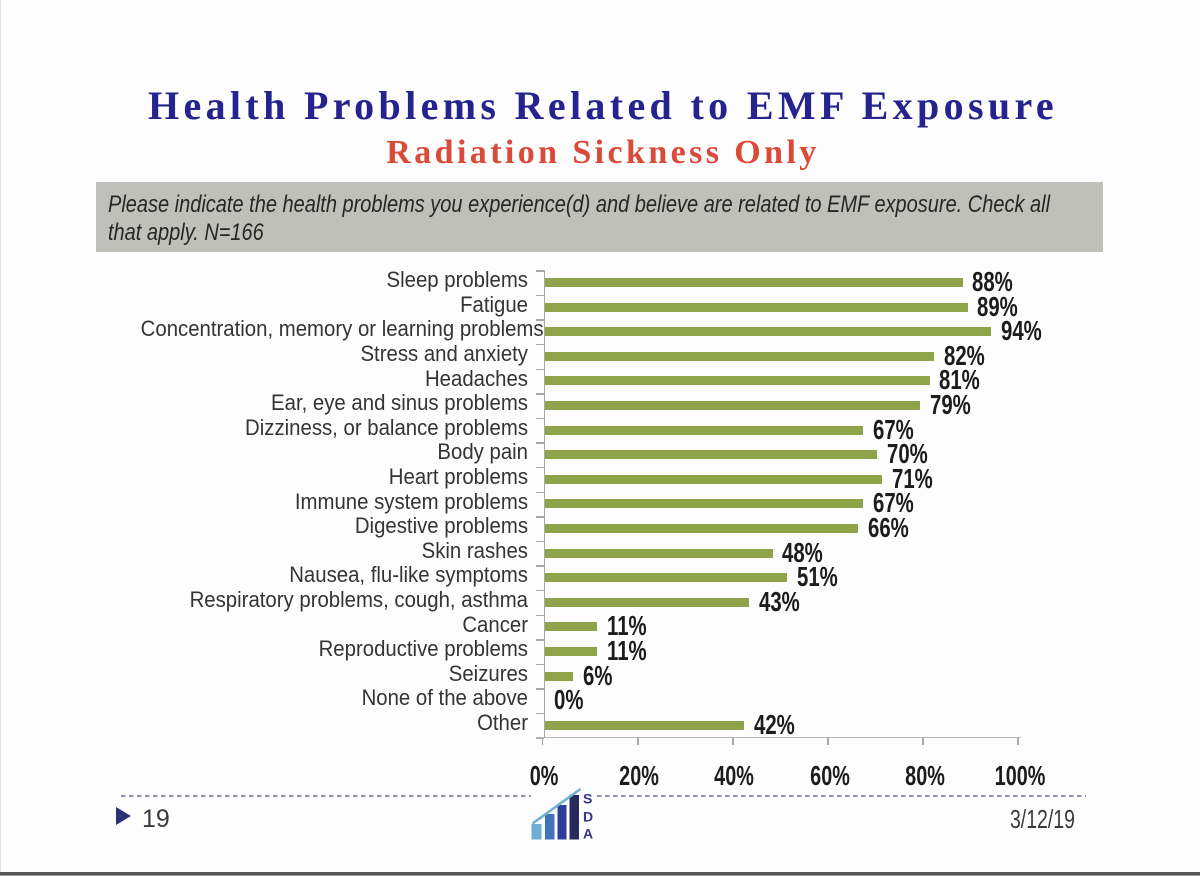 This screenshot has width=1200, height=876. Describe the element at coordinates (588, 817) in the screenshot. I see `svg-text: D` at that location.